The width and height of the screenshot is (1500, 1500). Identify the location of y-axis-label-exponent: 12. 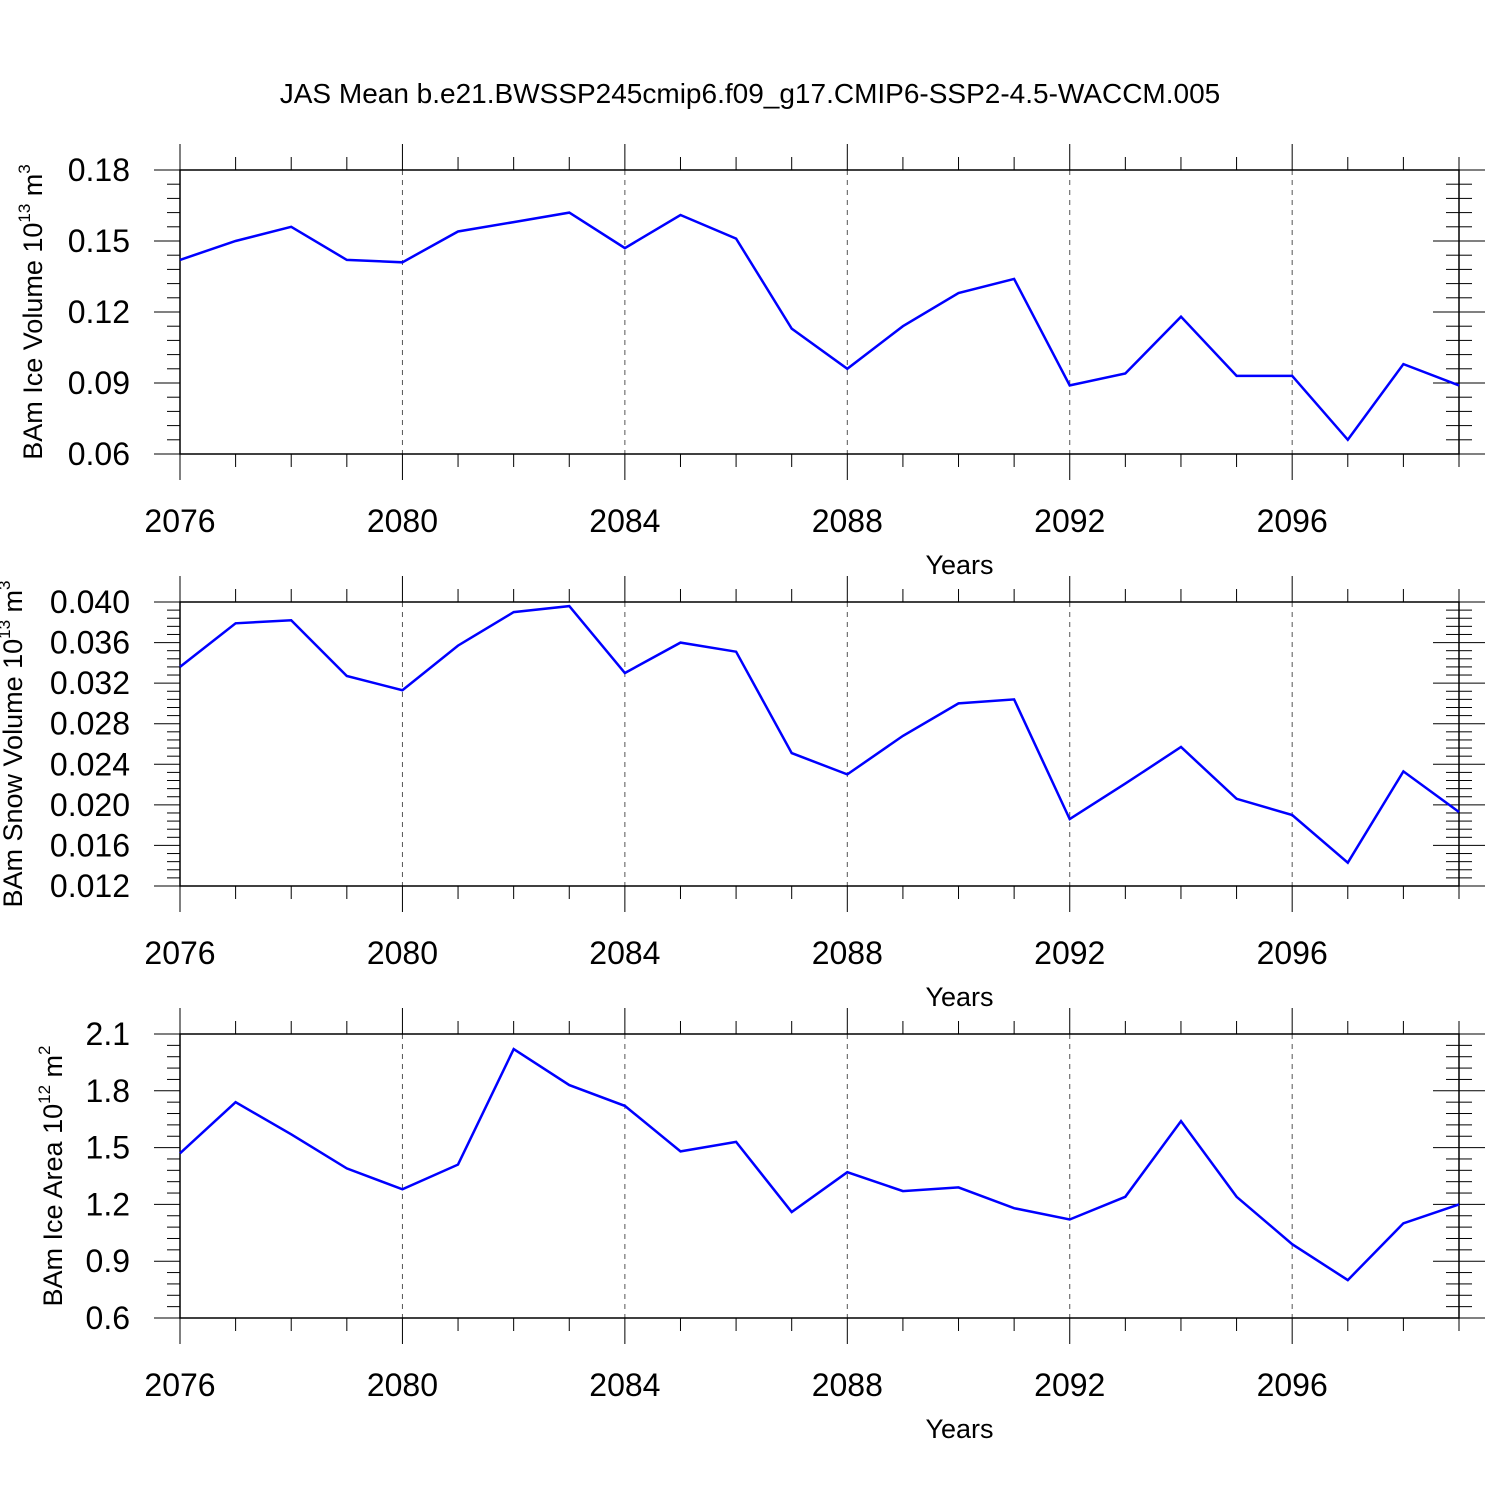
(44, 1094).